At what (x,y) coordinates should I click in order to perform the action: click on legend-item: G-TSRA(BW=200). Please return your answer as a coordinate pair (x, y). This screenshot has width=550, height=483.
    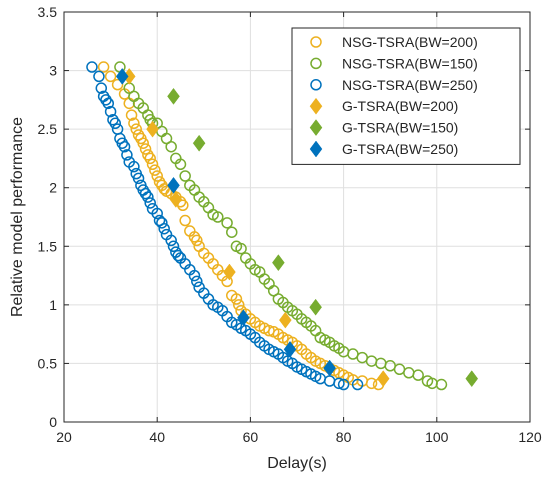
    Looking at the image, I should click on (383, 106).